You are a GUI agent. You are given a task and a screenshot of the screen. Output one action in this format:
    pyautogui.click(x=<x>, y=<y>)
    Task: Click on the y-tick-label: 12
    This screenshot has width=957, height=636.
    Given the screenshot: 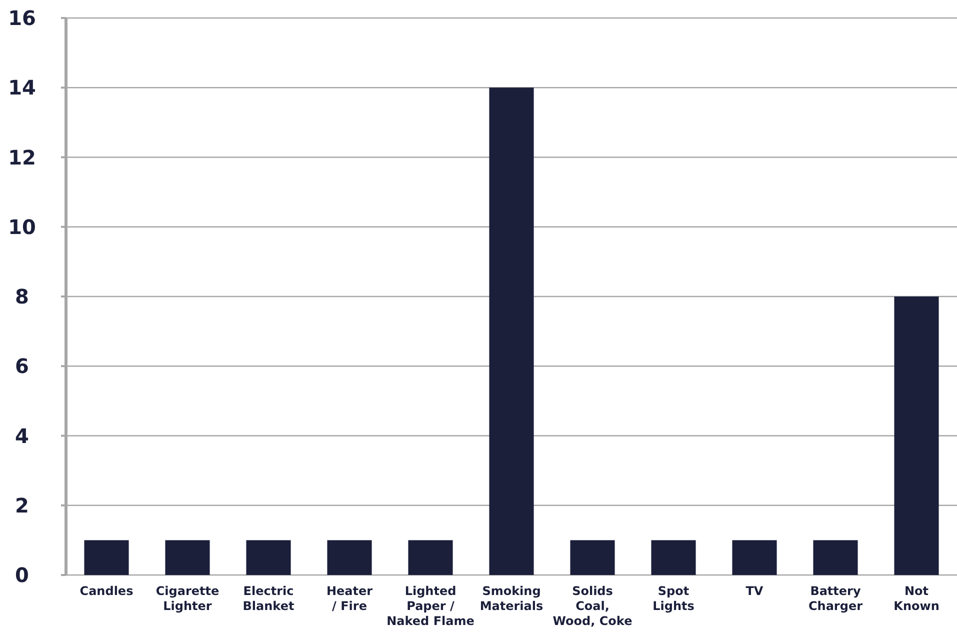 What is the action you would take?
    pyautogui.click(x=22, y=157)
    